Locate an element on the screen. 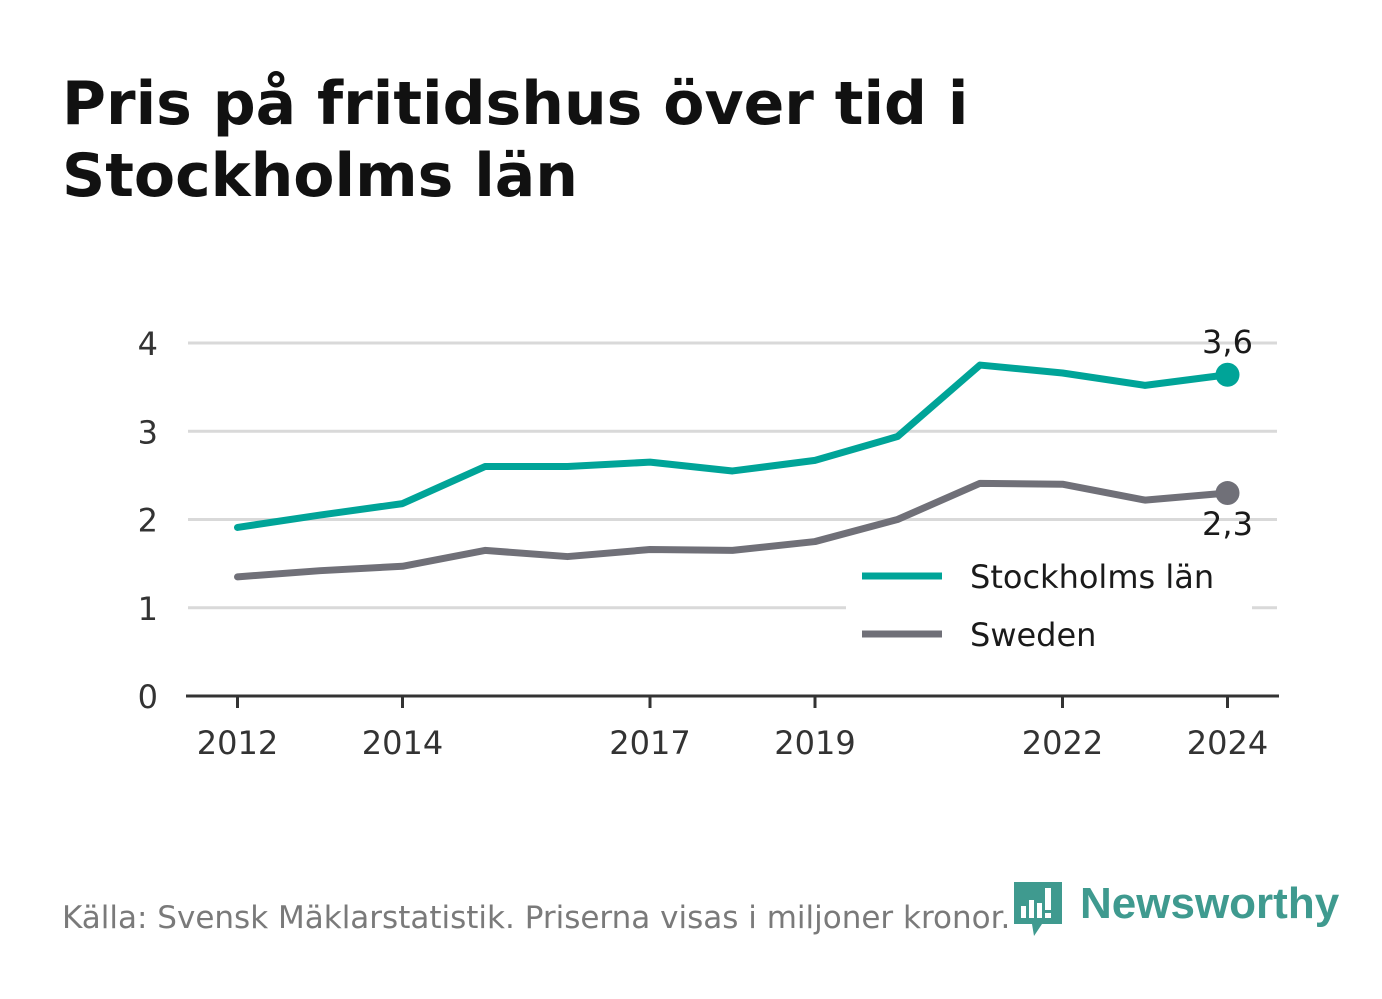 This screenshot has height=999, width=1382. bar-chart-speech-bubble-icon is located at coordinates (1038, 909).